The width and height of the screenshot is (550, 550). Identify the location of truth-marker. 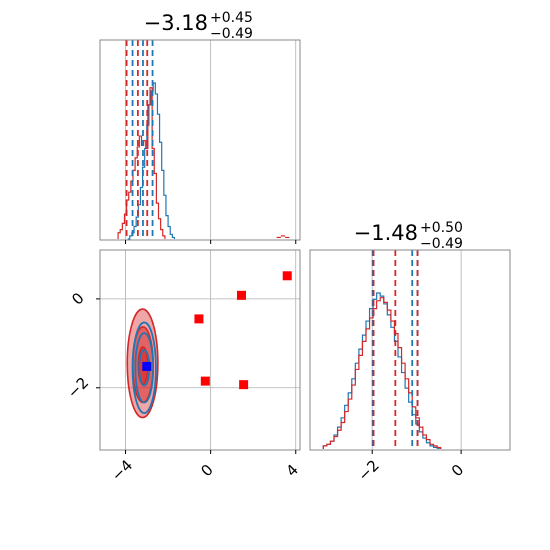
(147, 366).